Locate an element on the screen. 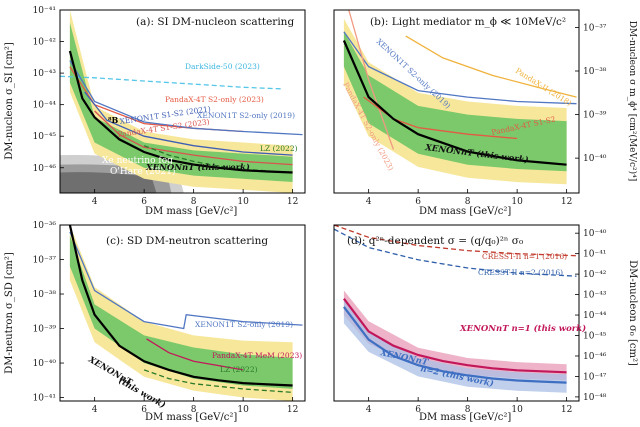 This screenshot has width=640, height=427. panel-c-lz-label: LZ (2022) is located at coordinates (239, 369).